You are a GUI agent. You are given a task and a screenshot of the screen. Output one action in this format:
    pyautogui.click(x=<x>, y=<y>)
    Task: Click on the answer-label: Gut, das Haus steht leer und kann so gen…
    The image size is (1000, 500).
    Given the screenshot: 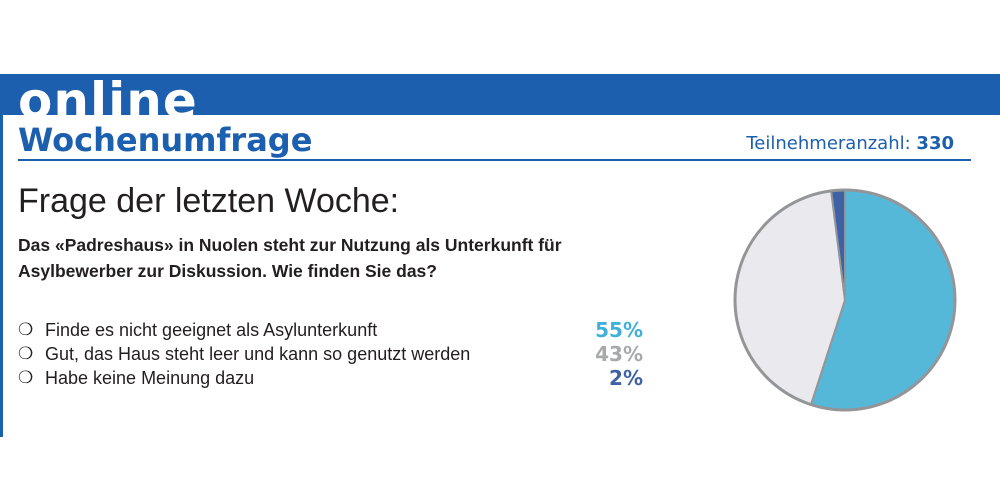 What is the action you would take?
    pyautogui.click(x=258, y=354)
    